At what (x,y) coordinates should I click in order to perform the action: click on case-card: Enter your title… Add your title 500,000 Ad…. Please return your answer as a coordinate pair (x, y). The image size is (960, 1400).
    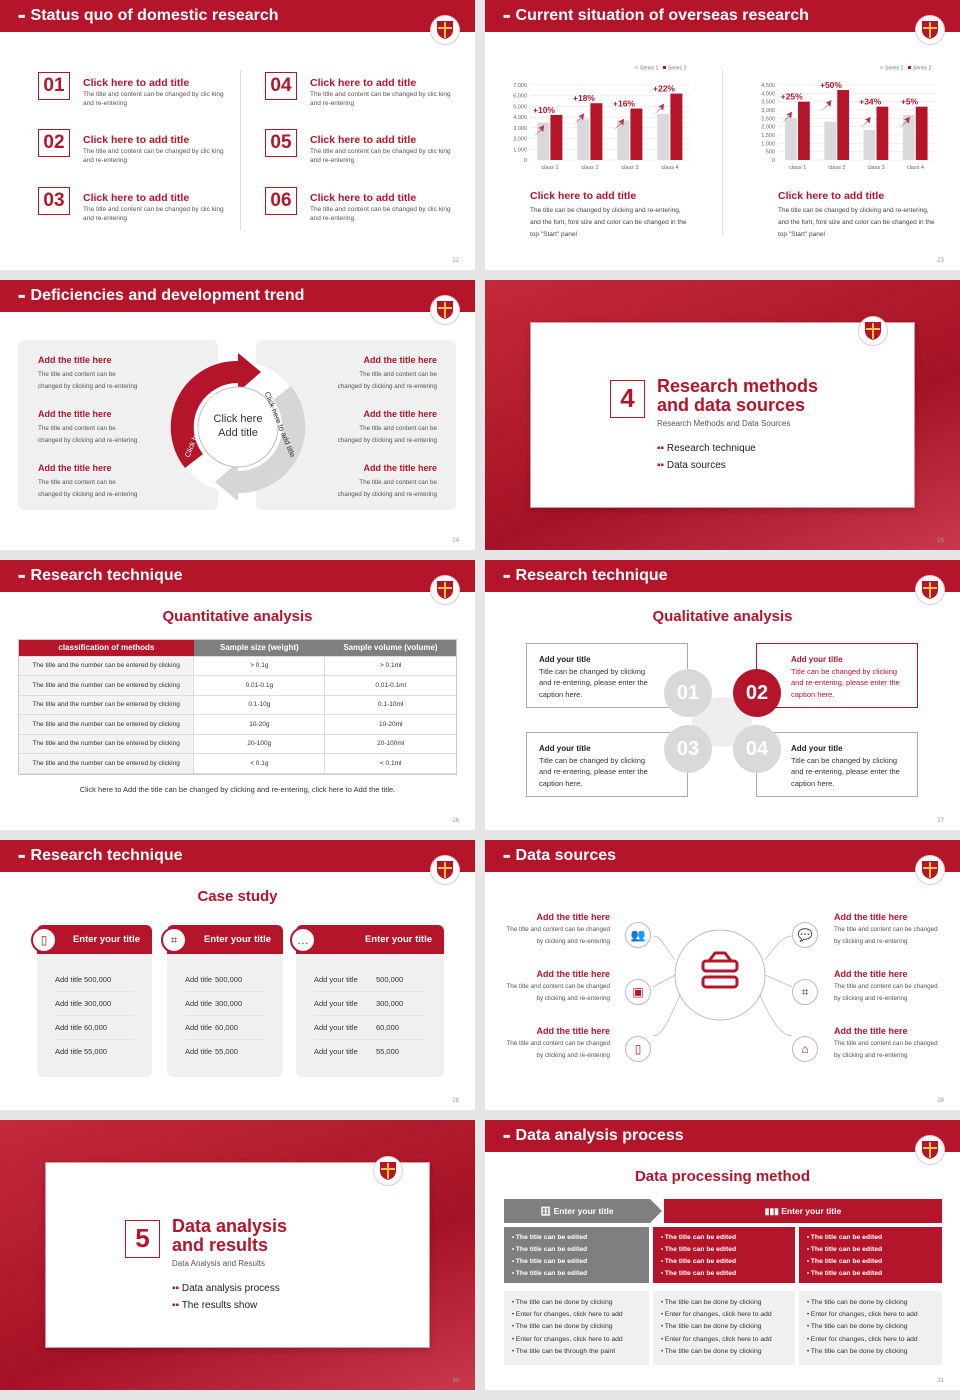
    Looking at the image, I should click on (367, 1001).